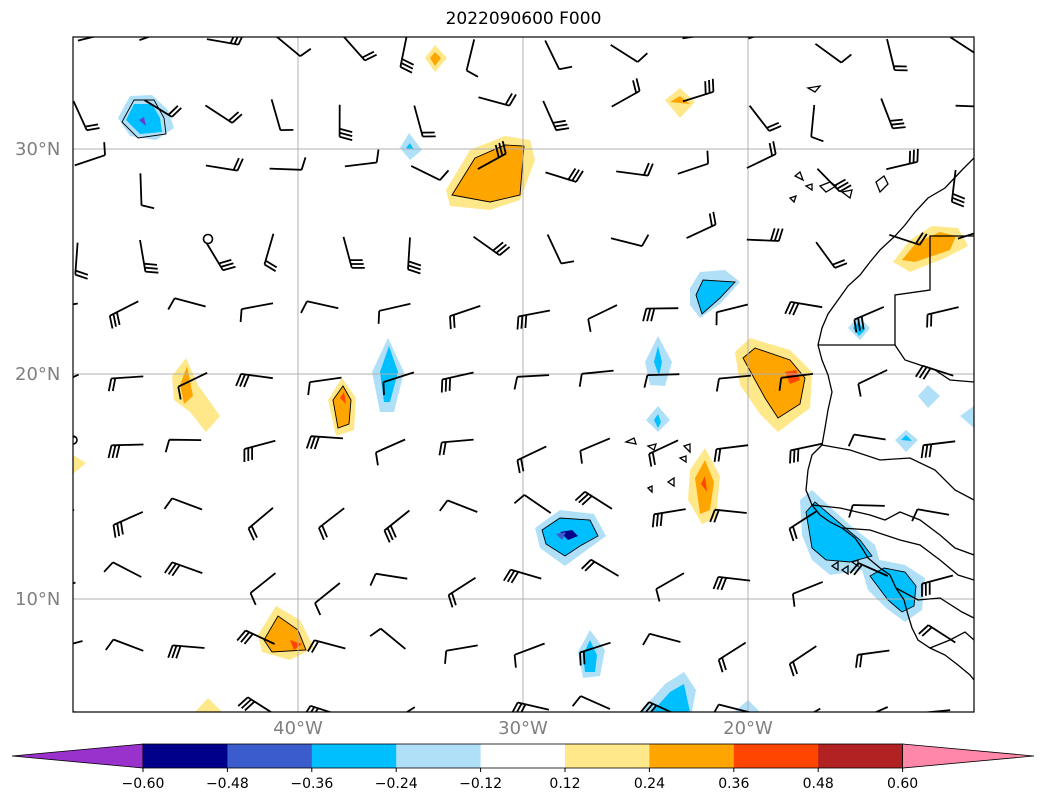  I want to click on colorbar-extend-min, so click(77, 756).